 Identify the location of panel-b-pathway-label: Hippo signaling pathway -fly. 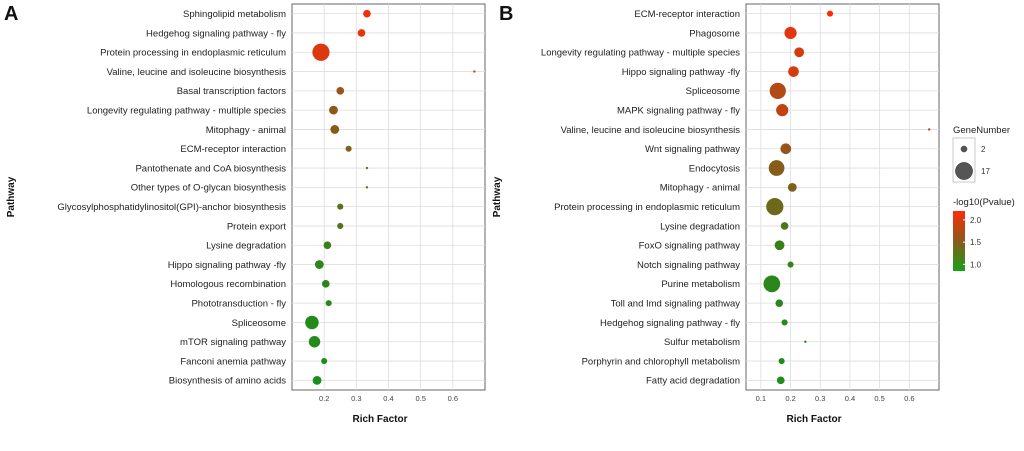
(681, 72).